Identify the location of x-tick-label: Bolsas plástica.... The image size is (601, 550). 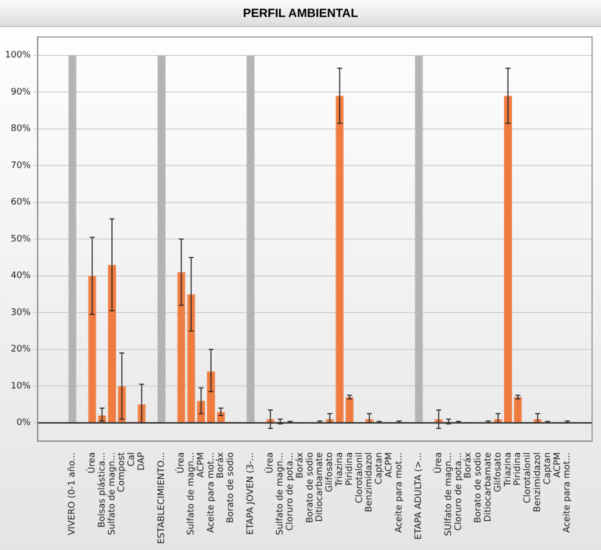
(102, 490).